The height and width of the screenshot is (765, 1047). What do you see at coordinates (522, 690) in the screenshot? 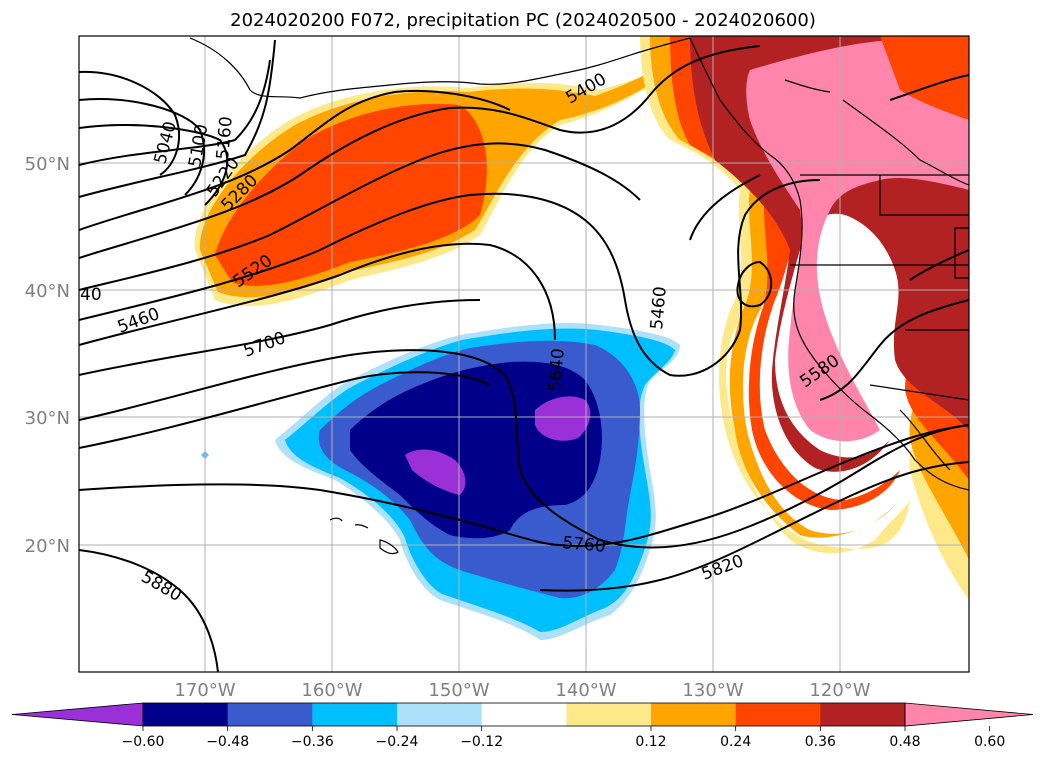
I see `longitude-labels: 170°W 160°W 150°W 140°W 130°W 120°W` at bounding box center [522, 690].